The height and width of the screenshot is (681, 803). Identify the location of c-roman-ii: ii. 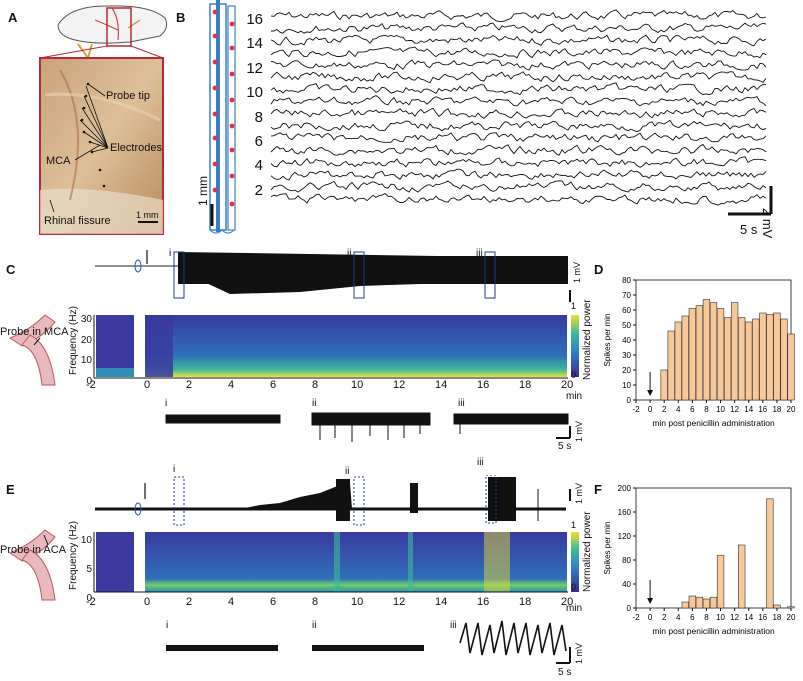
(314, 403).